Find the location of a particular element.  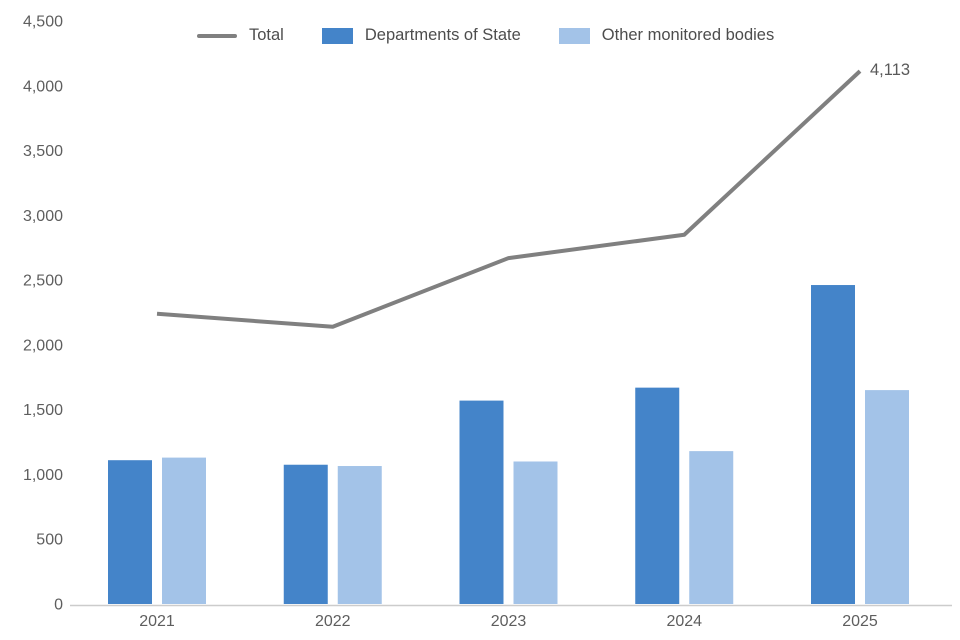

bar-other-monitored-bodies-2023 is located at coordinates (535, 532).